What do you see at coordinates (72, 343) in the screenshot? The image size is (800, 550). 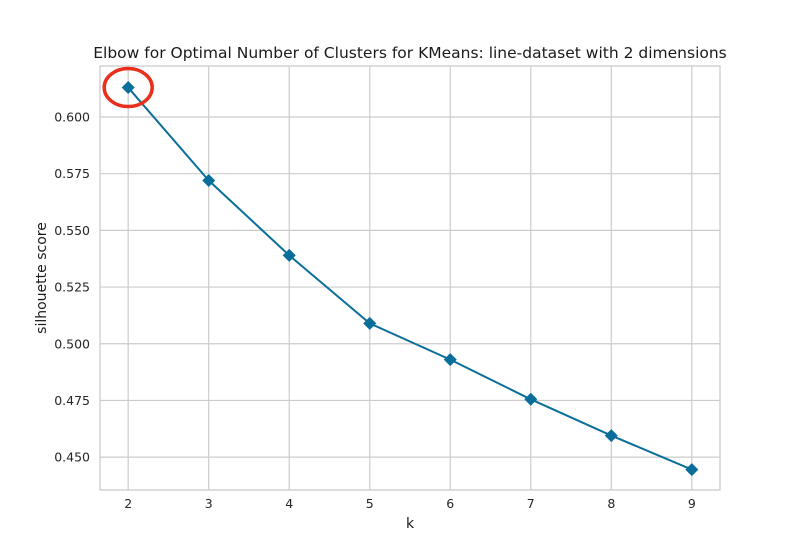 I see `y-tick-label: 0.500` at bounding box center [72, 343].